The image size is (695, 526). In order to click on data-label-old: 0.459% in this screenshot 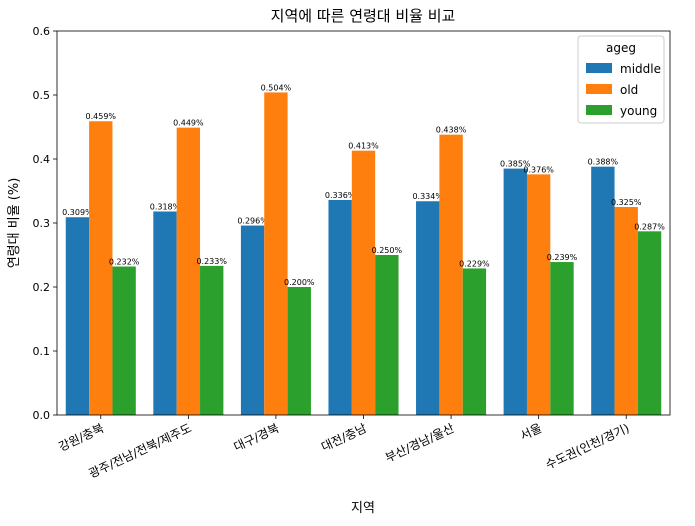, I will do `click(101, 116)`.